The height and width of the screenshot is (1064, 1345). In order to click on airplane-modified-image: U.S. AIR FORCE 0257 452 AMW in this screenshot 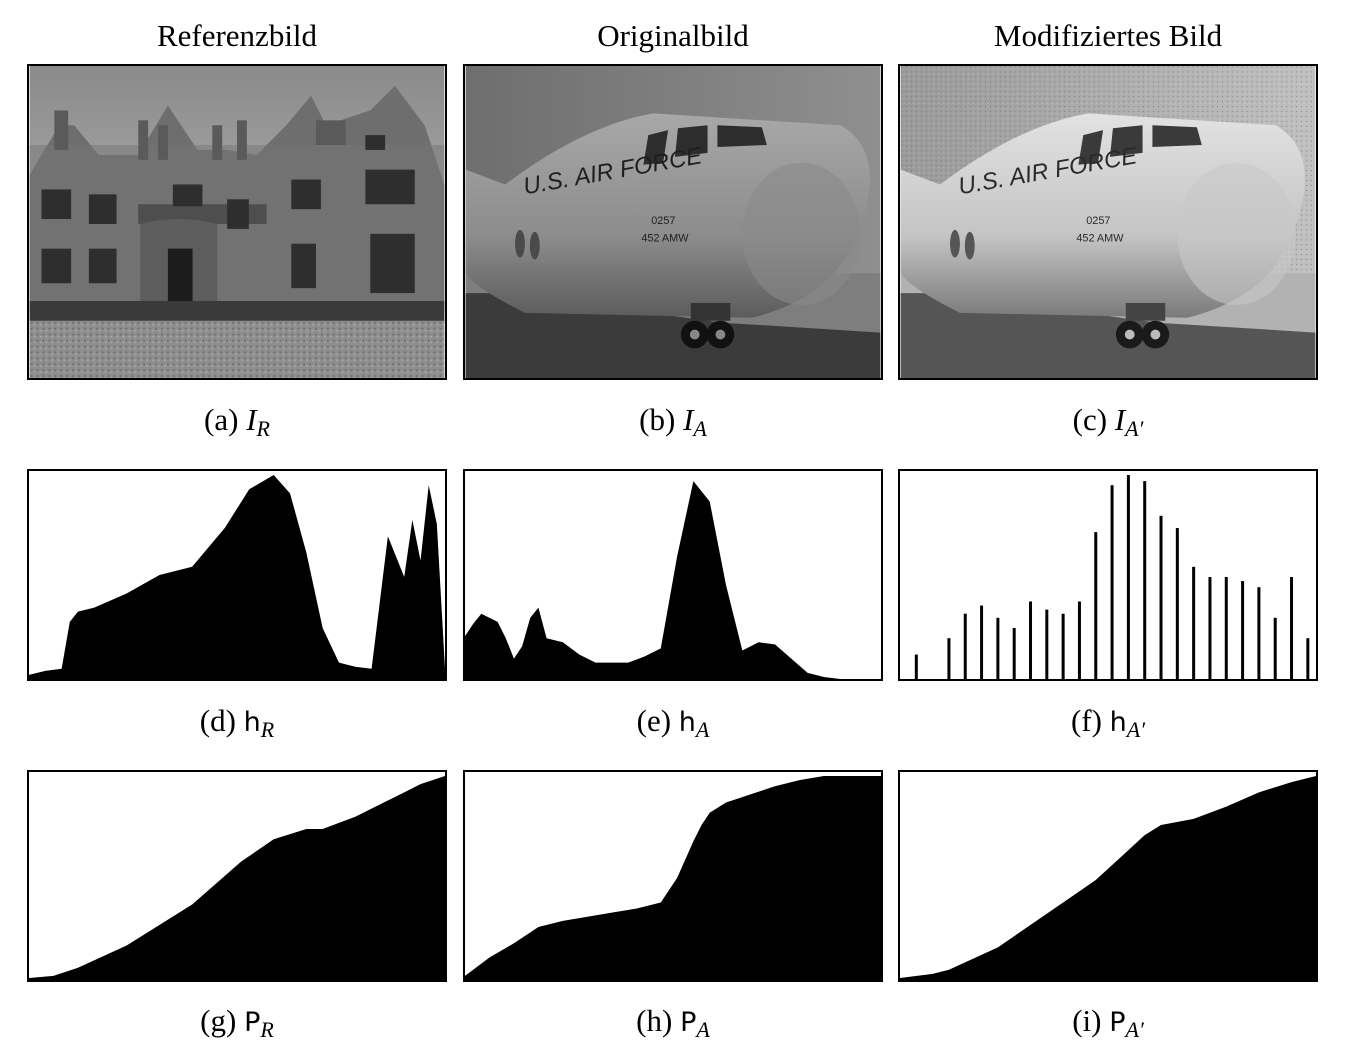, I will do `click(1108, 222)`.